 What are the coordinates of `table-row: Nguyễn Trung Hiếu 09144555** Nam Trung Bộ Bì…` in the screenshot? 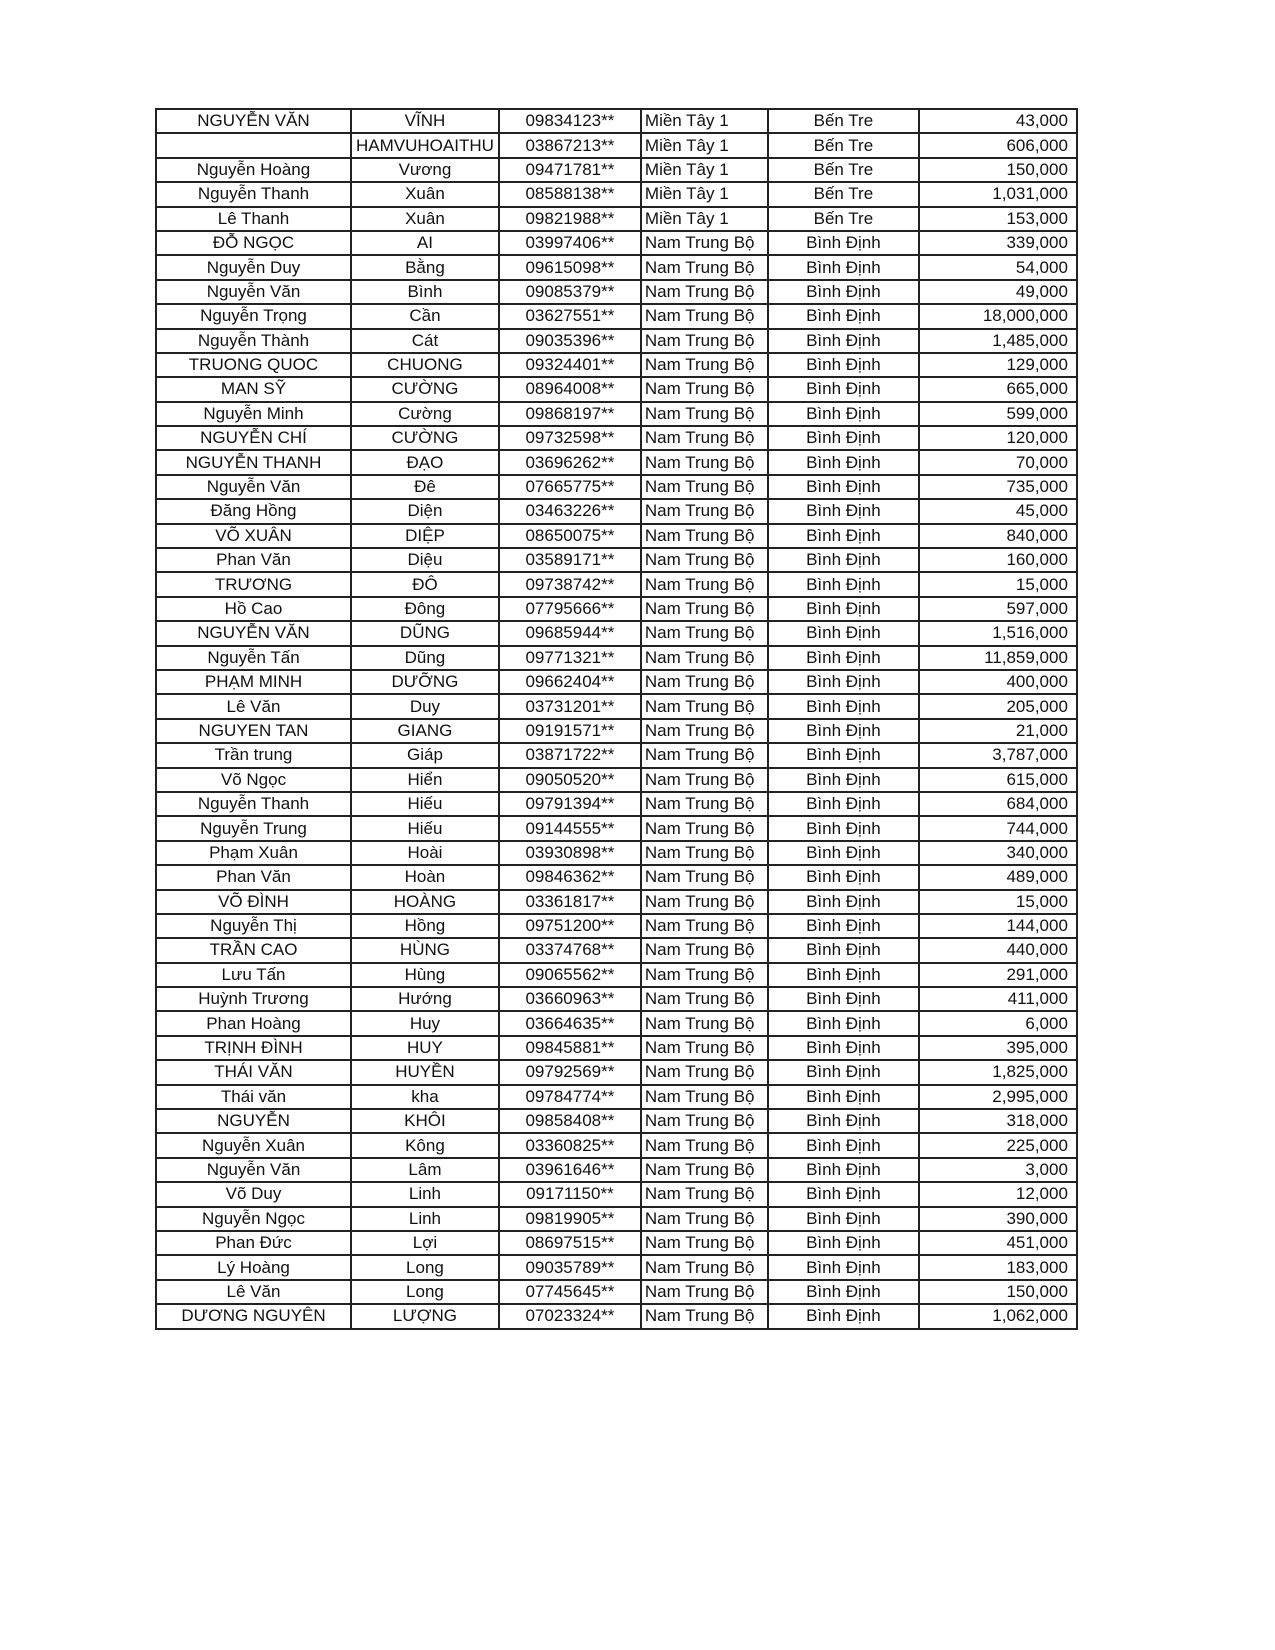 It's located at (616, 828).